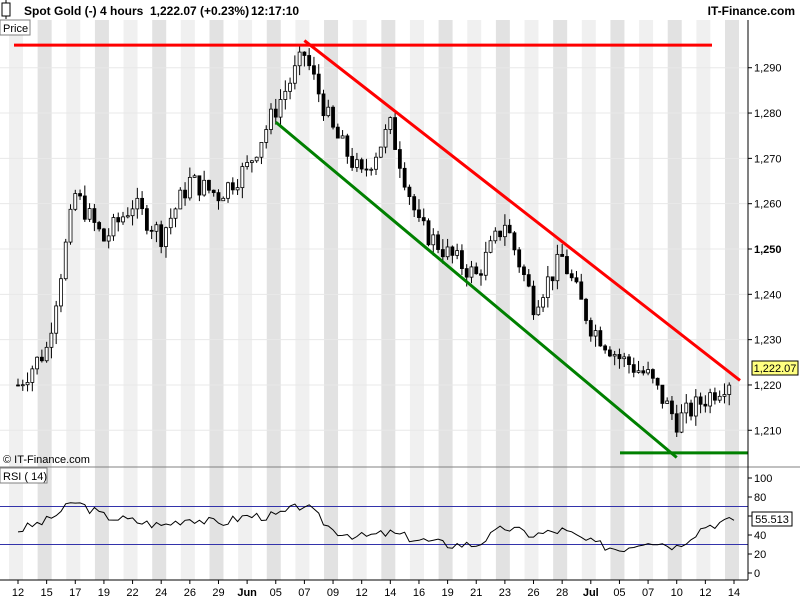 Image resolution: width=800 pixels, height=600 pixels. Describe the element at coordinates (276, 593) in the screenshot. I see `x-tick-label: 05` at that location.